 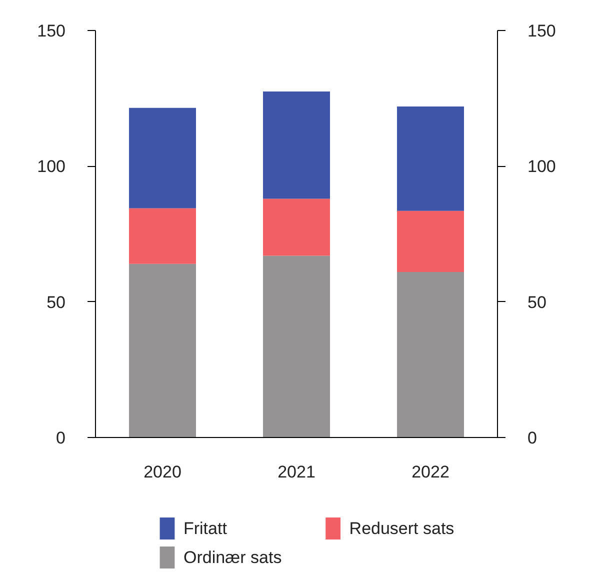 I want to click on x-tick-label: 2021, so click(x=297, y=472).